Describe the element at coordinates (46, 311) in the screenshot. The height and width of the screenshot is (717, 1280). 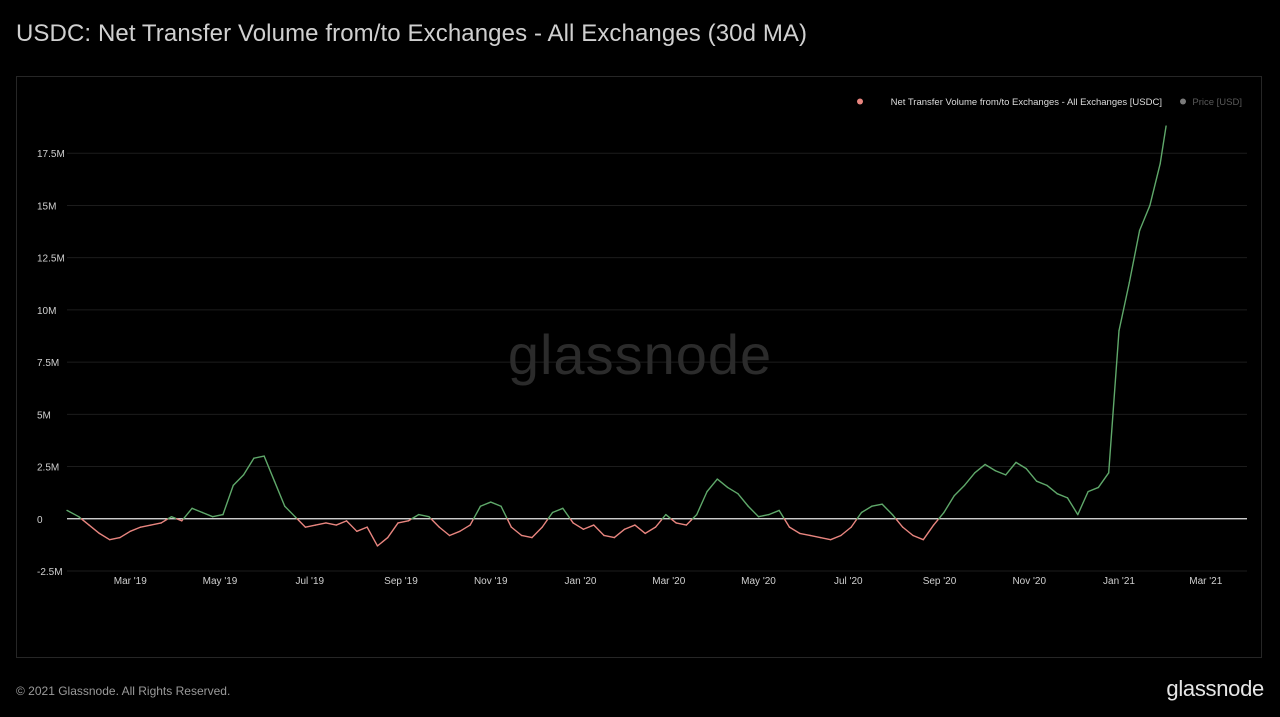
I see `y-tick-label: 10M` at that location.